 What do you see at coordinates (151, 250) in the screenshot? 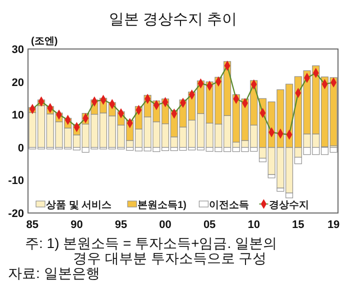
I see `text: 주: 1) 본원소득 = 투자소득+임금. 일본의 경우 대부분 투자소득으로 구성` at bounding box center [151, 250].